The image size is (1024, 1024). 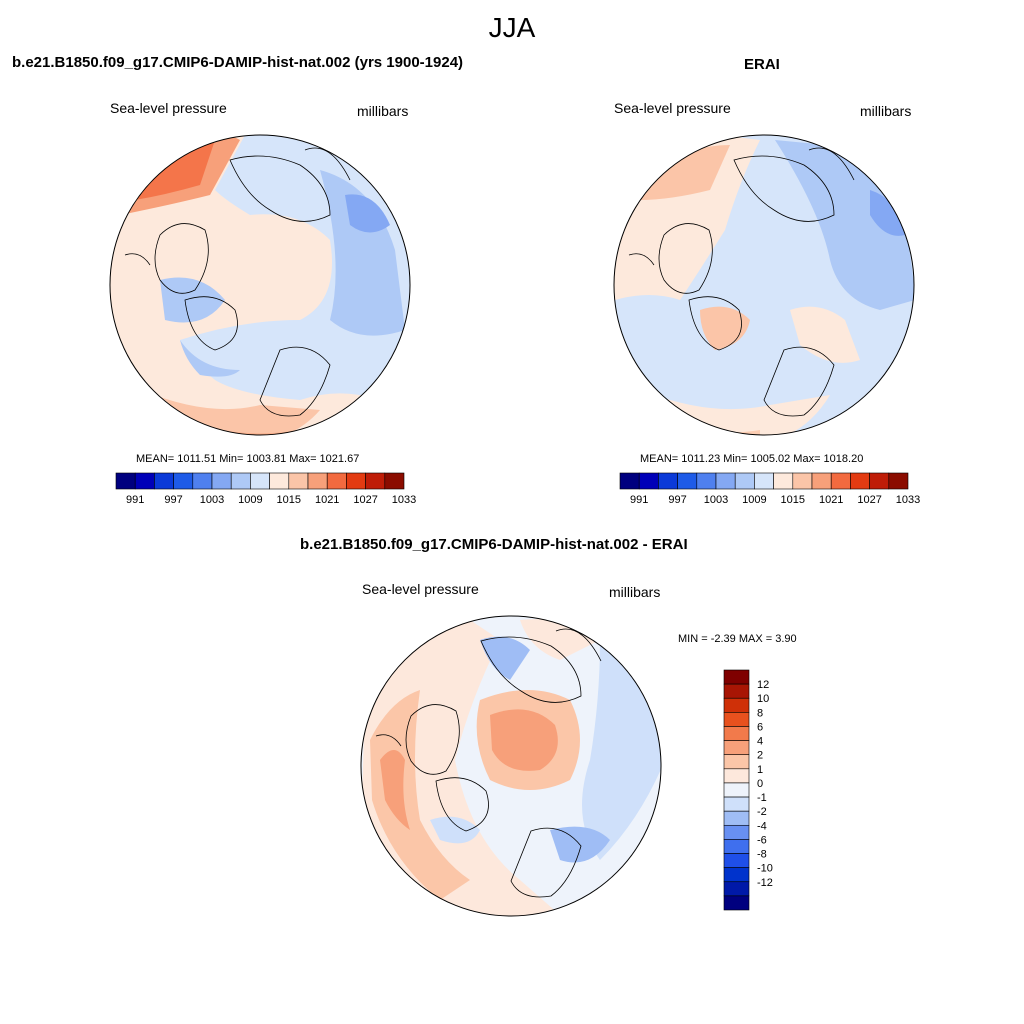 I want to click on obs-colorbar: 991 997 1003 1009 1015 1021 1027 1033, so click(x=769, y=489).